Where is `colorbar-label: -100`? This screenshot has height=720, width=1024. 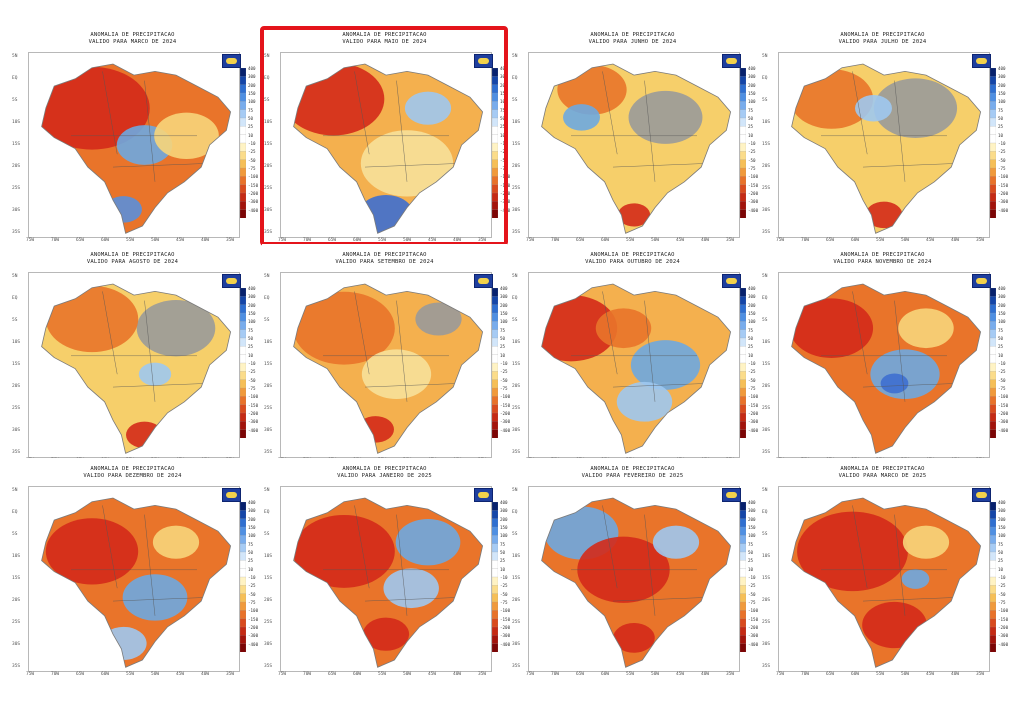
colorbar-label: -100 is located at coordinates (1003, 397).